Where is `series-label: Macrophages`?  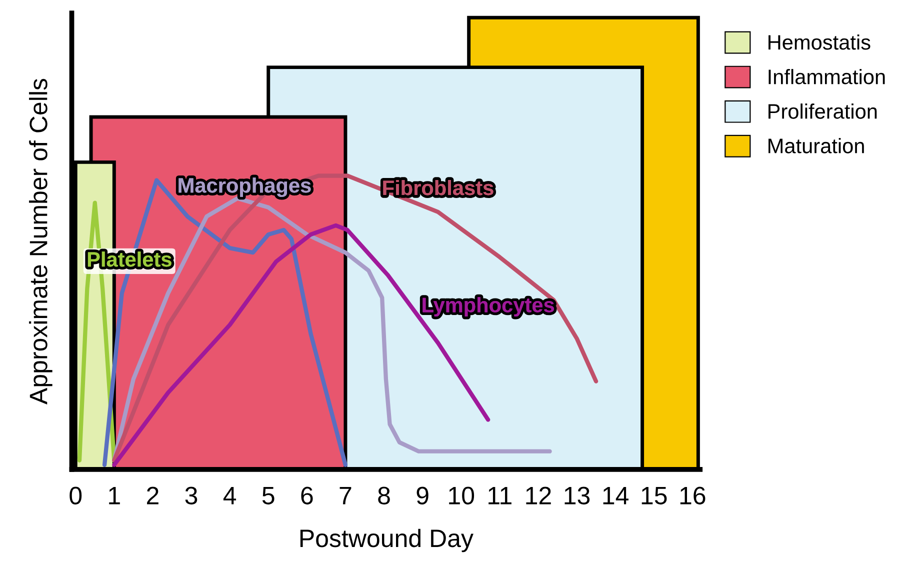
series-label: Macrophages is located at coordinates (244, 187).